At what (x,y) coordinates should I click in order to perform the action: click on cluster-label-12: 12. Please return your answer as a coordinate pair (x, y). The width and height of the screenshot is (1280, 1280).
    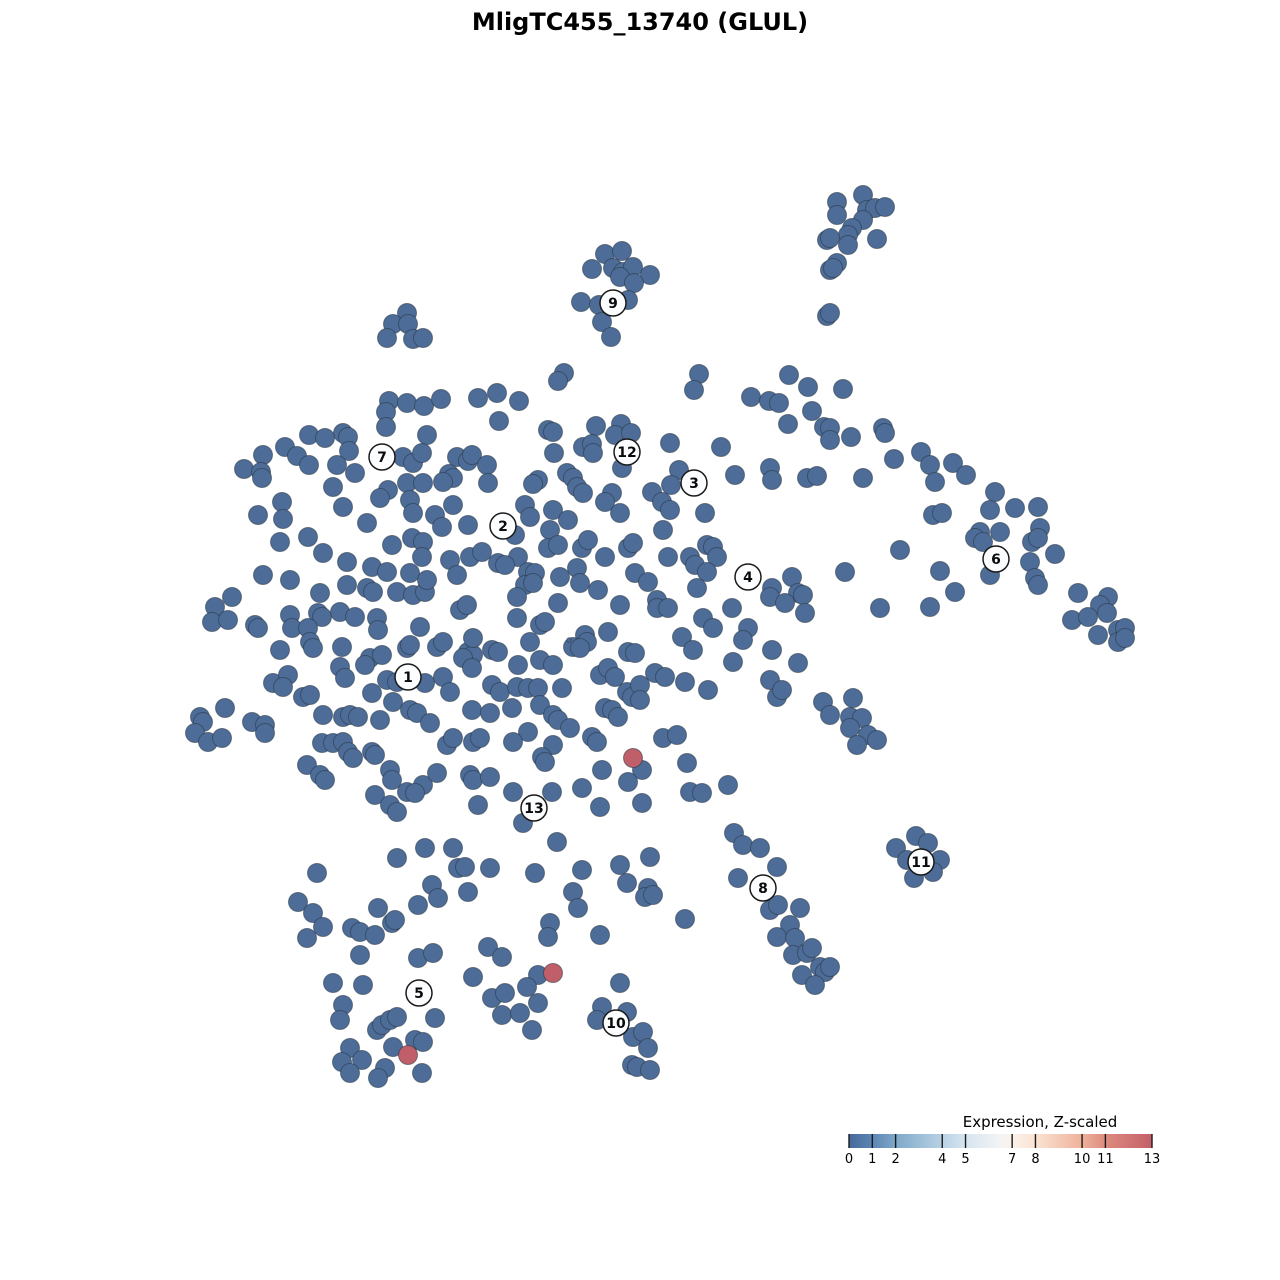
    Looking at the image, I should click on (627, 452).